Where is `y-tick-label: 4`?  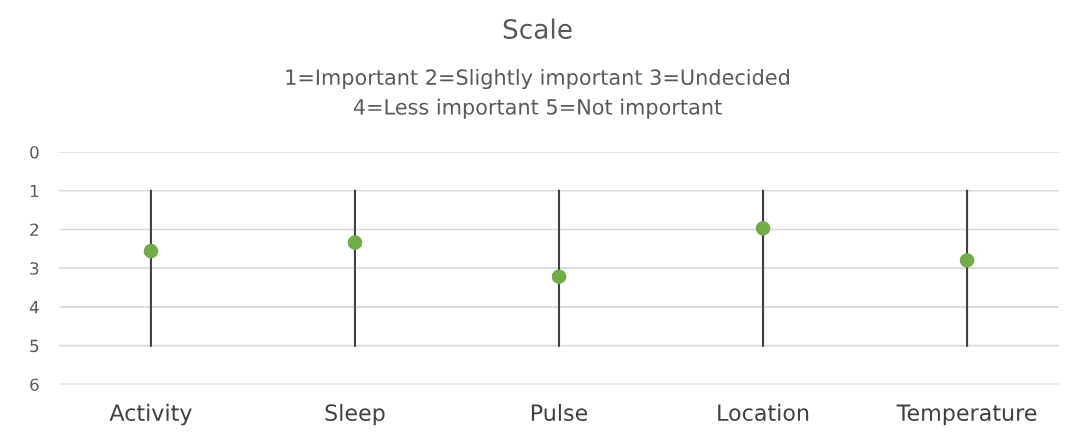
y-tick-label: 4 is located at coordinates (34, 307).